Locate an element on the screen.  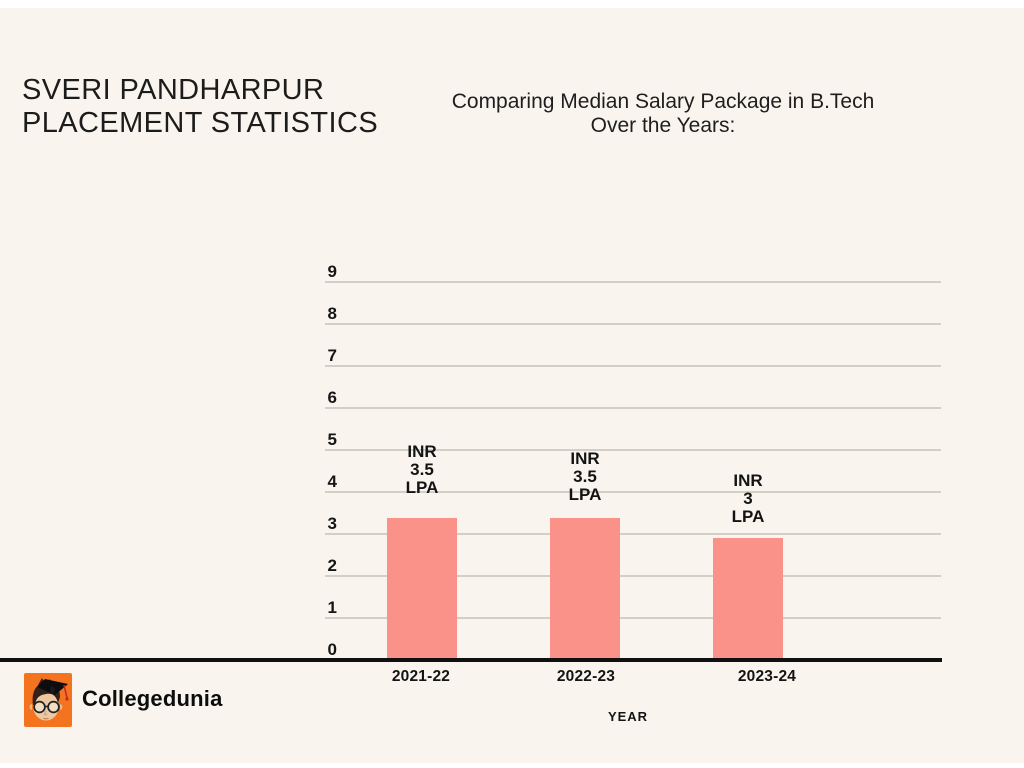
y-tick-label: 5 is located at coordinates (332, 439).